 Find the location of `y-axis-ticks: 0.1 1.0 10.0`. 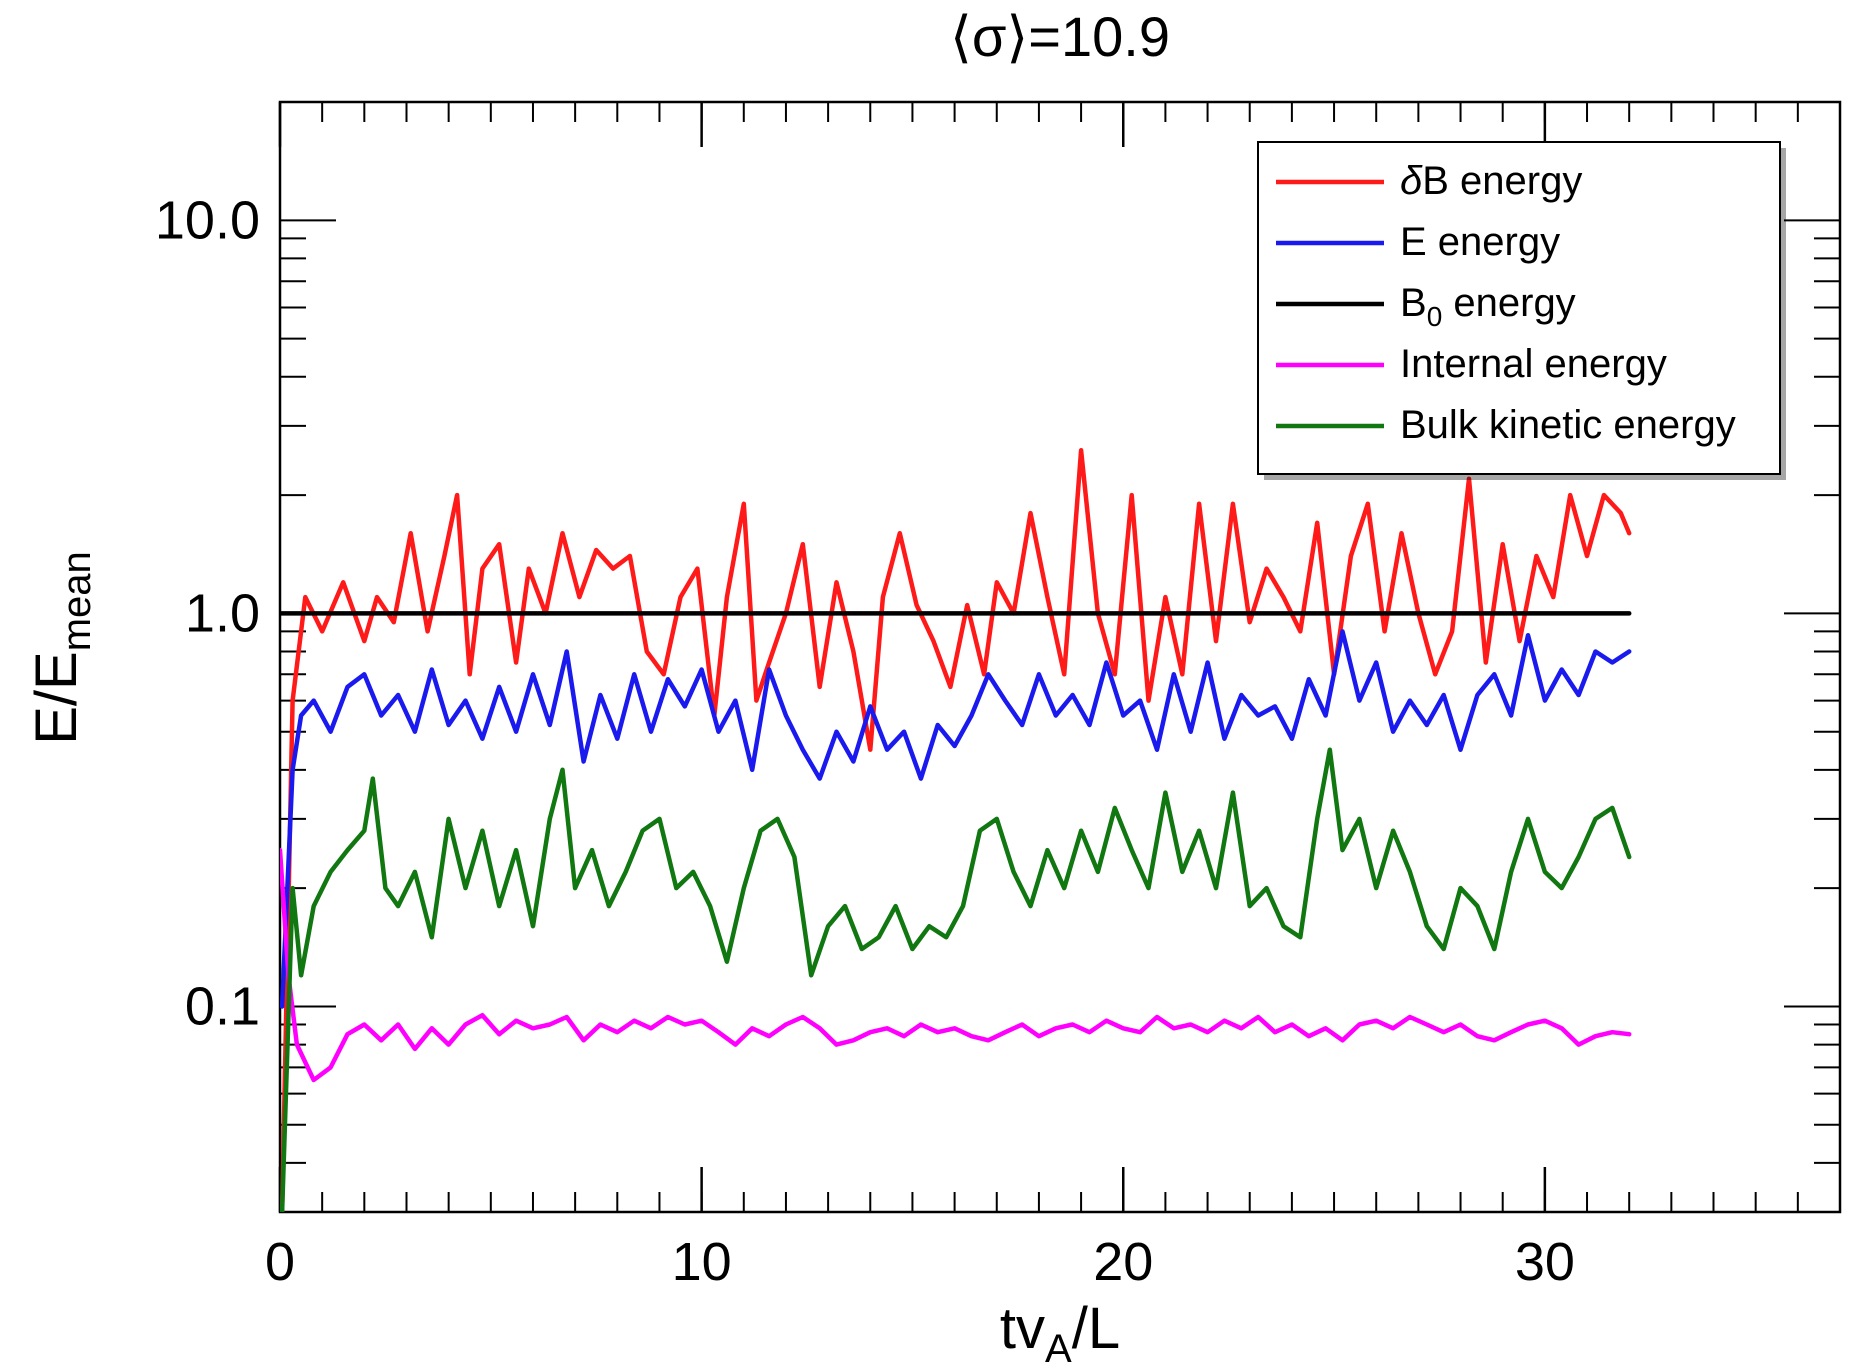

y-axis-ticks: 0.1 1.0 10.0 is located at coordinates (207, 613).